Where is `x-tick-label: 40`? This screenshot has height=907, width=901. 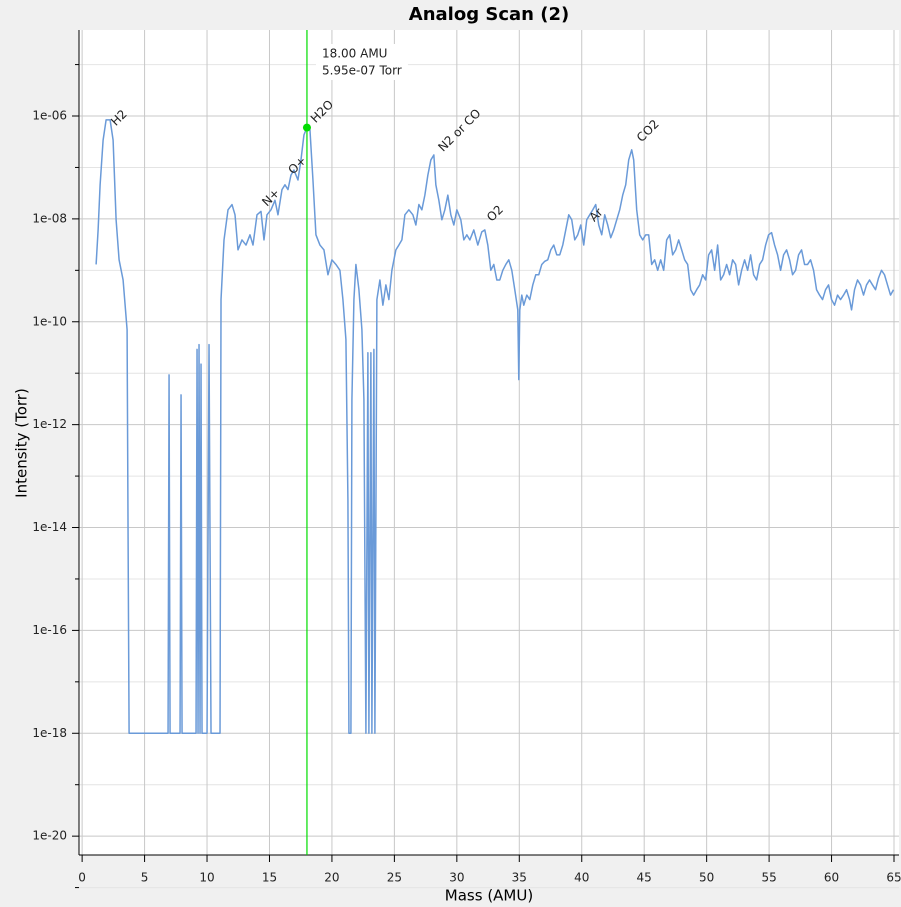 x-tick-label: 40 is located at coordinates (581, 878).